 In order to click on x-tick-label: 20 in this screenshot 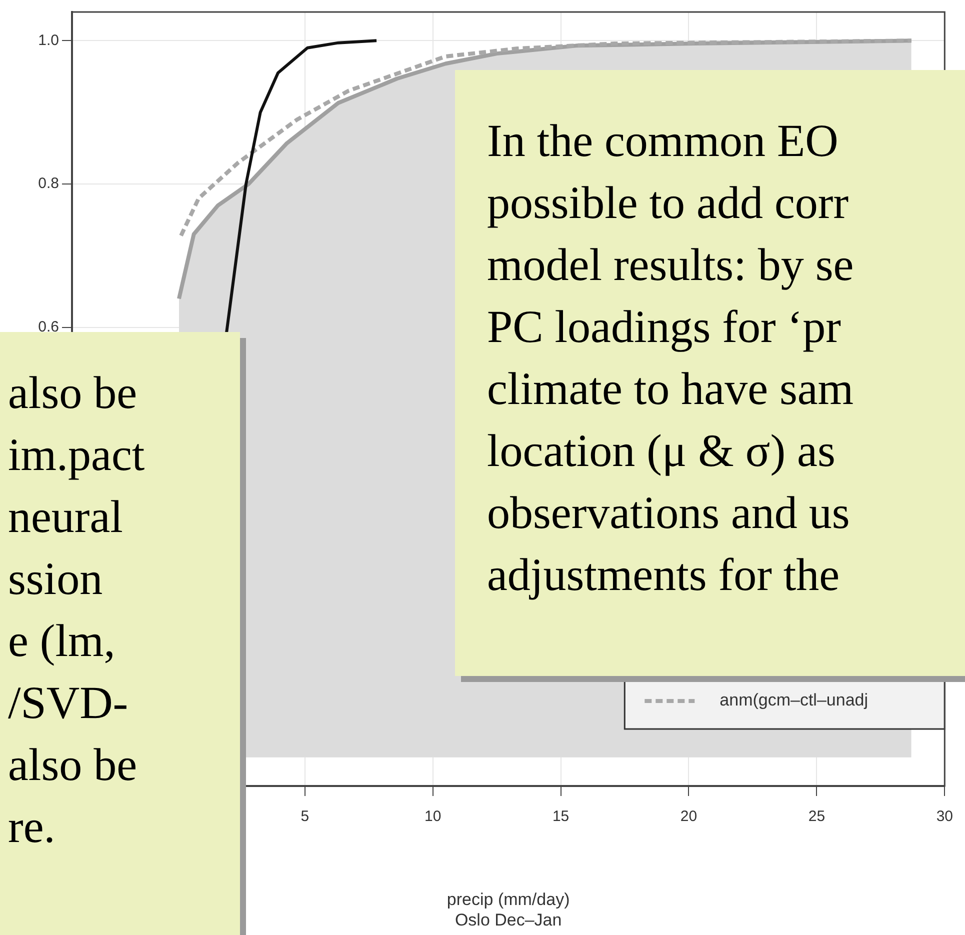, I will do `click(689, 817)`.